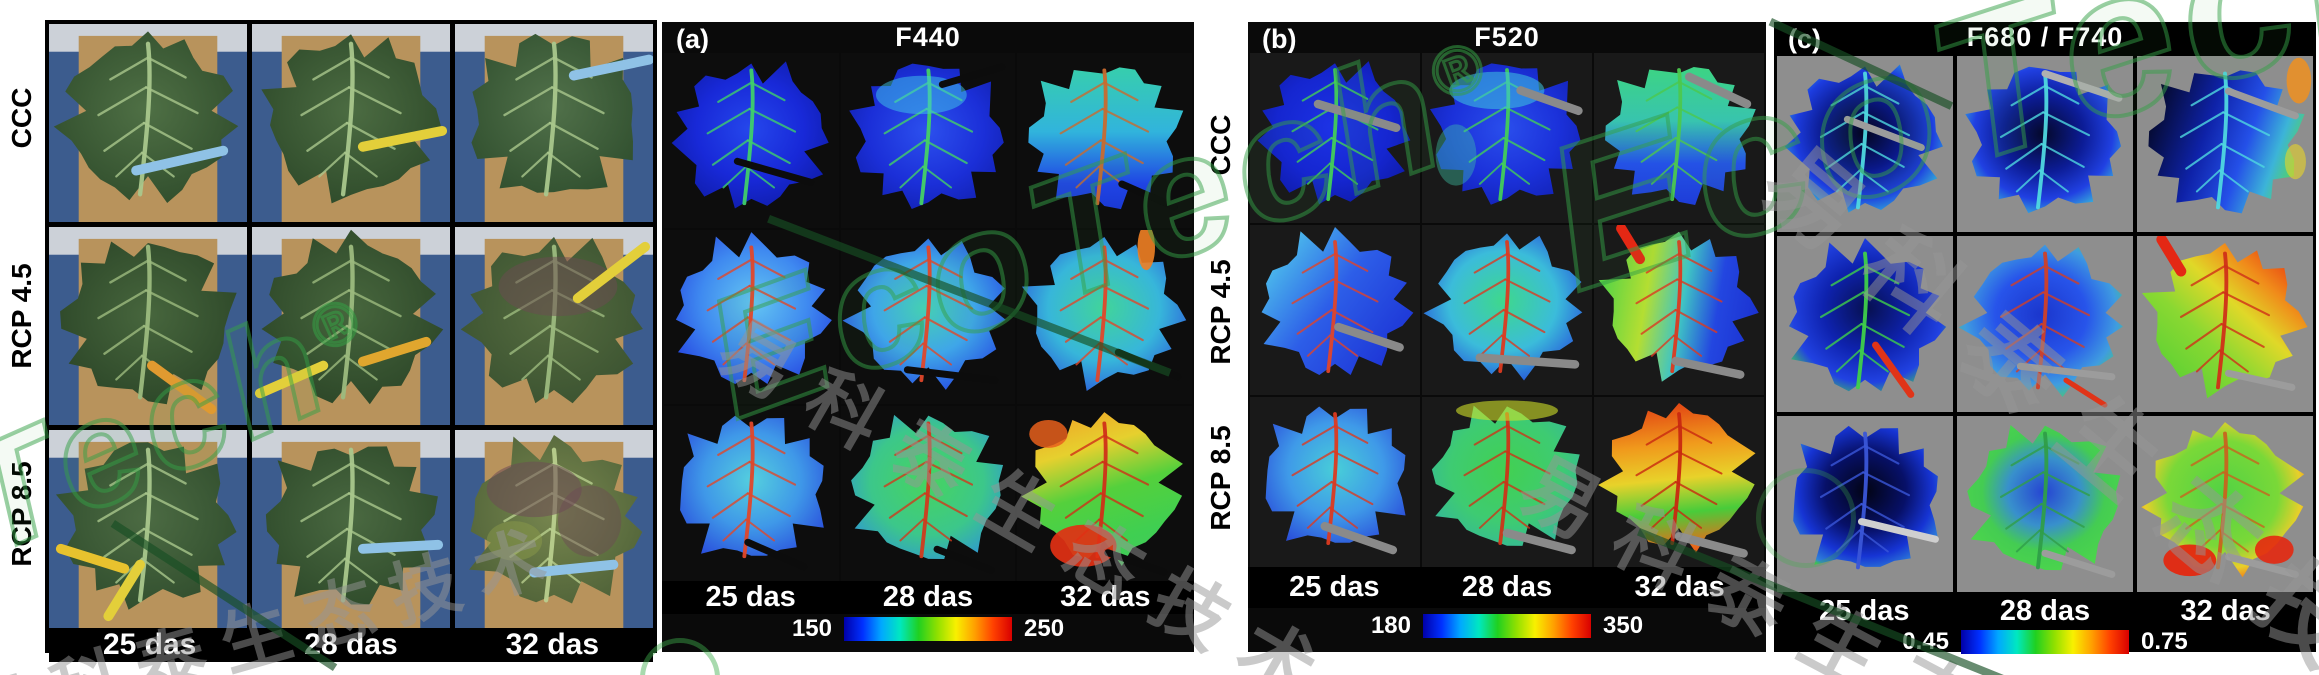  I want to click on colorbar-max: 350, so click(1623, 625).